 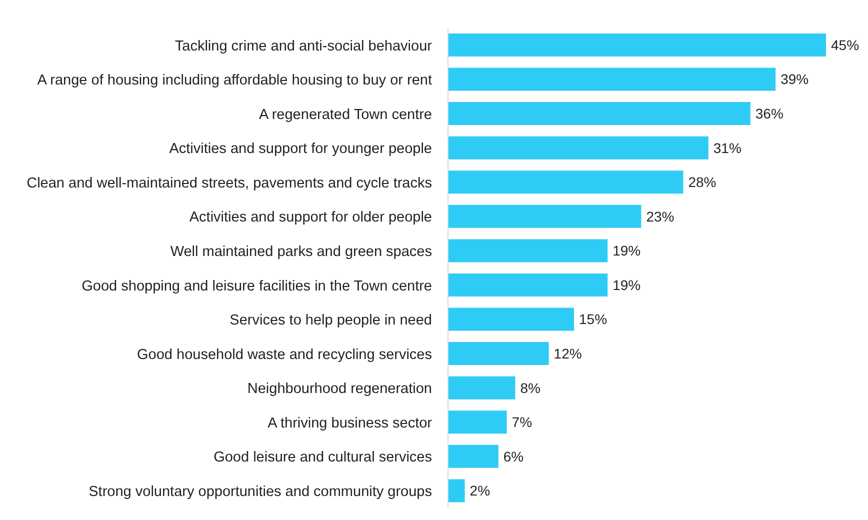 What do you see at coordinates (769, 114) in the screenshot?
I see `data-label: 36%` at bounding box center [769, 114].